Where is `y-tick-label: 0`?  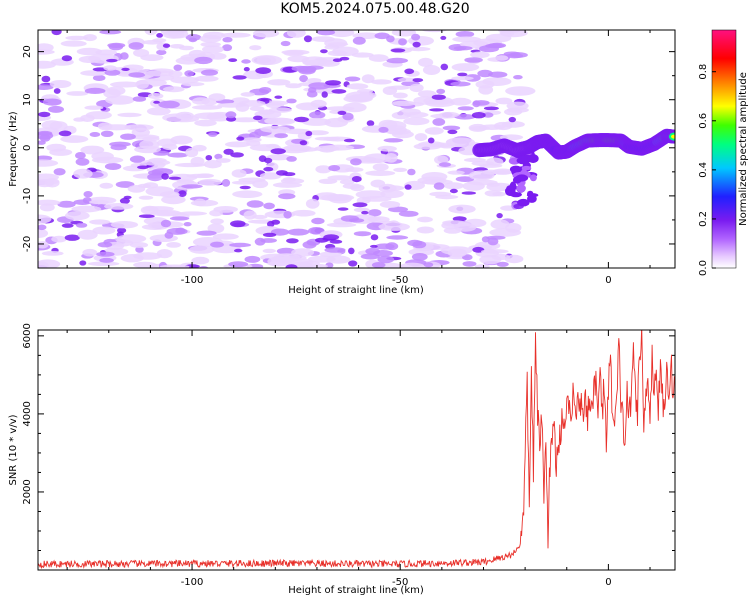 y-tick-label: 0 is located at coordinates (27, 148).